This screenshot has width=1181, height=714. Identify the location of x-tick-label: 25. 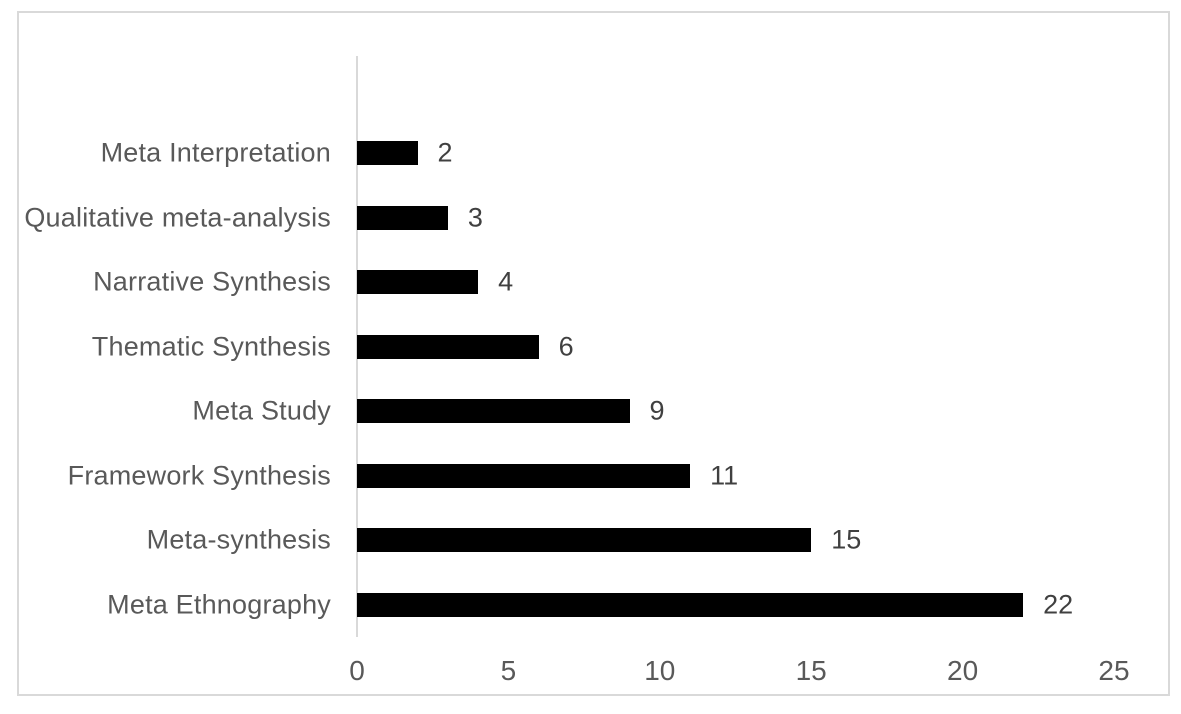
(1114, 670).